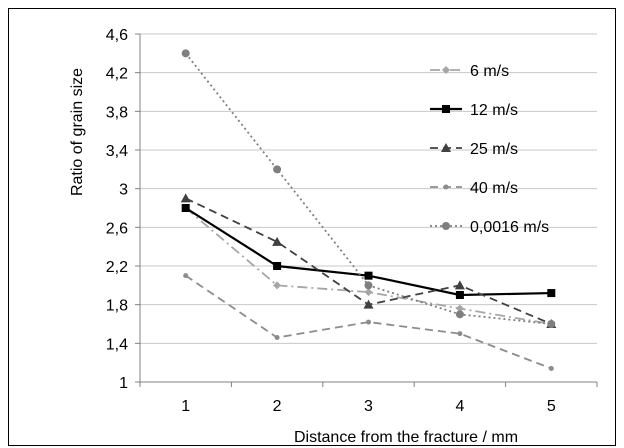  I want to click on x-tick-label: 2, so click(277, 406).